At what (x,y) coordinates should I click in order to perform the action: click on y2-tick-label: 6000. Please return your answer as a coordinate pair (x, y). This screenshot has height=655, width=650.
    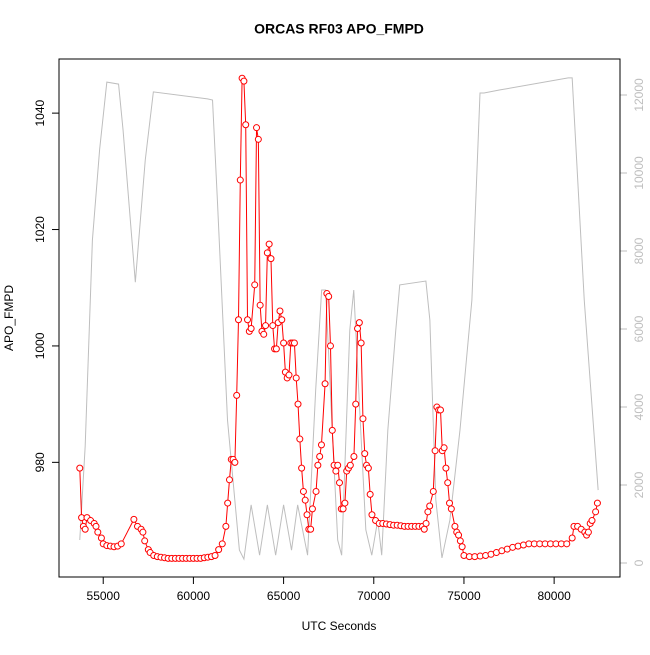
    Looking at the image, I should click on (639, 328).